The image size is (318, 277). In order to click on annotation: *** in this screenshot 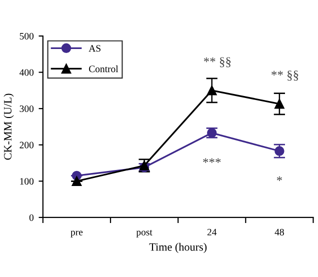, I will do `click(212, 160)`.